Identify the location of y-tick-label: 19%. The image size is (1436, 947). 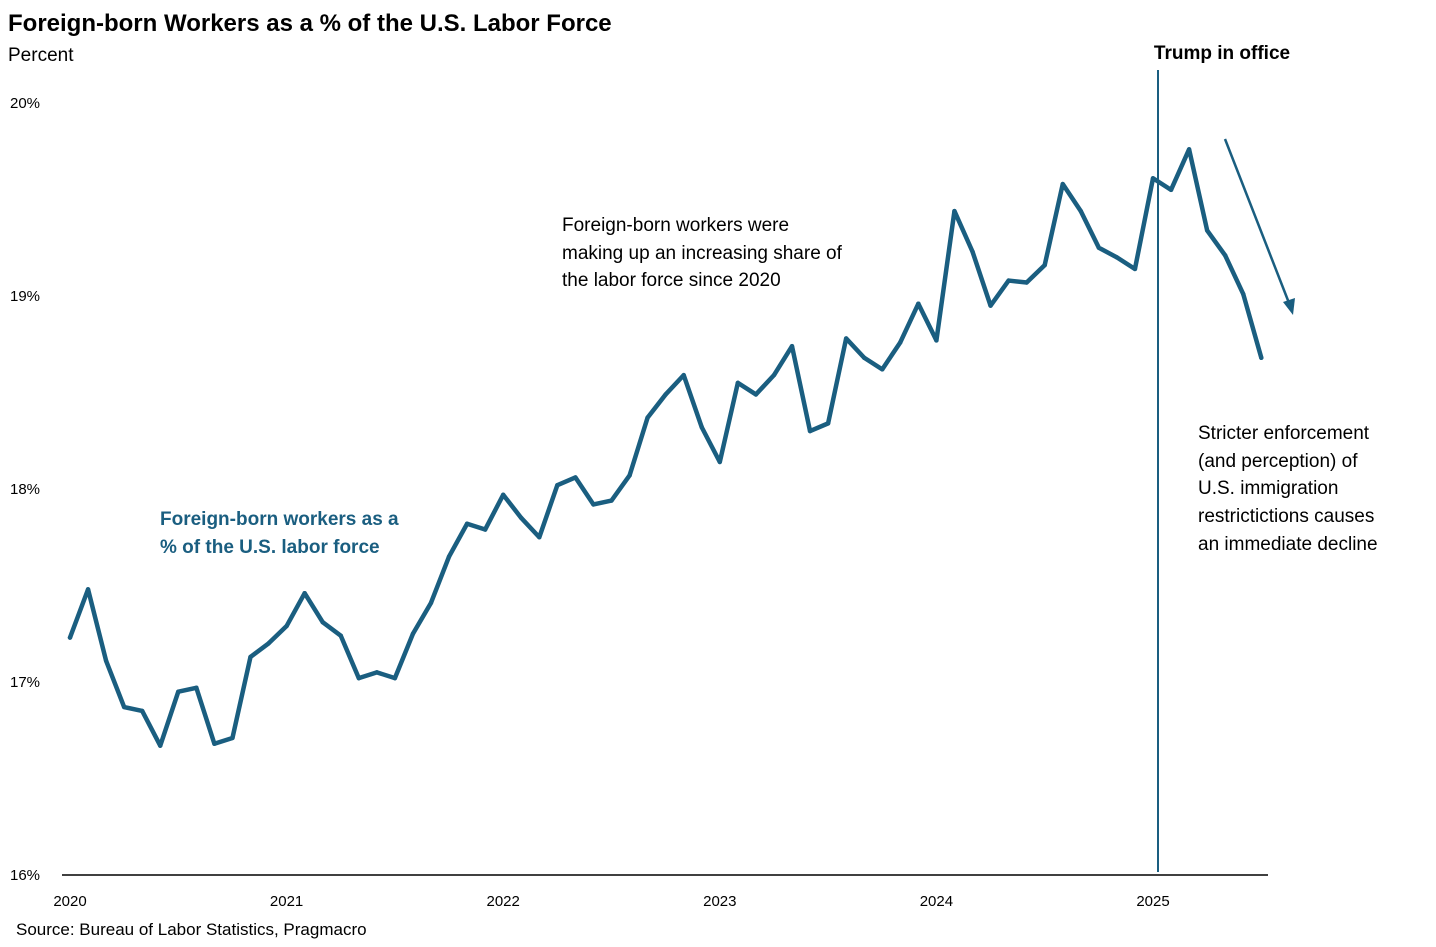
(25, 296).